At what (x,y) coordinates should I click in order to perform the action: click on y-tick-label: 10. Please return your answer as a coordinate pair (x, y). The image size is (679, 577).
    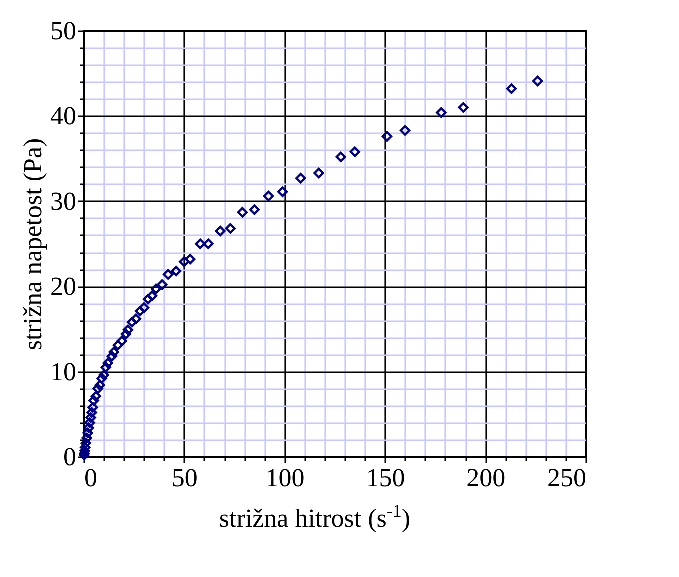
    Looking at the image, I should click on (63, 371).